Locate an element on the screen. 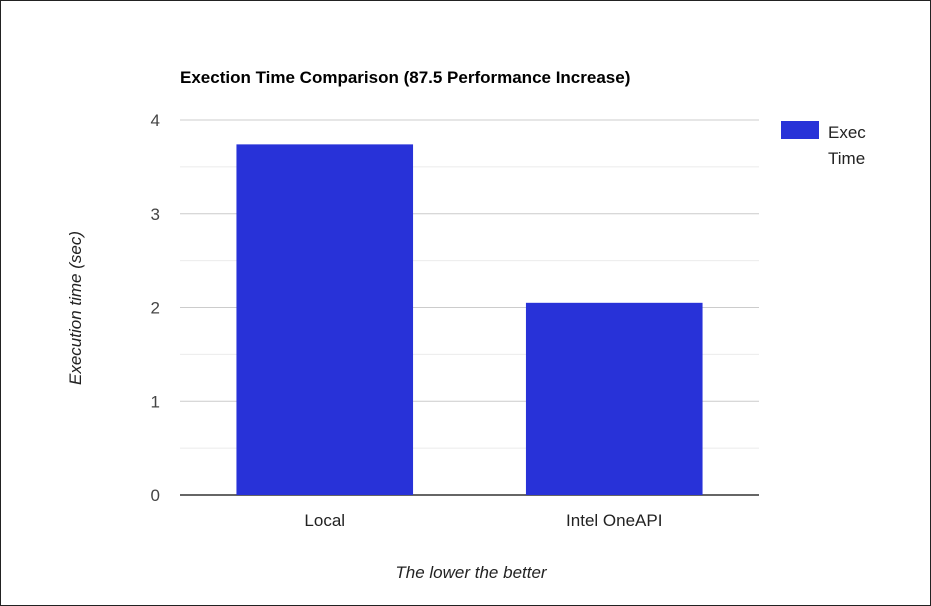  y-tick-label: 3 is located at coordinates (155, 214).